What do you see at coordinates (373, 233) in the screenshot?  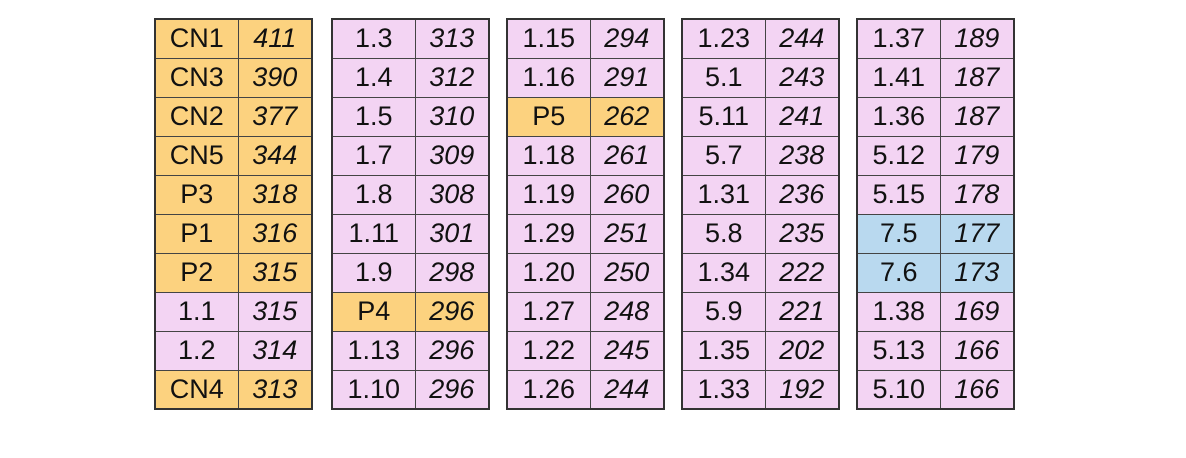 I see `row-label: 1.11` at bounding box center [373, 233].